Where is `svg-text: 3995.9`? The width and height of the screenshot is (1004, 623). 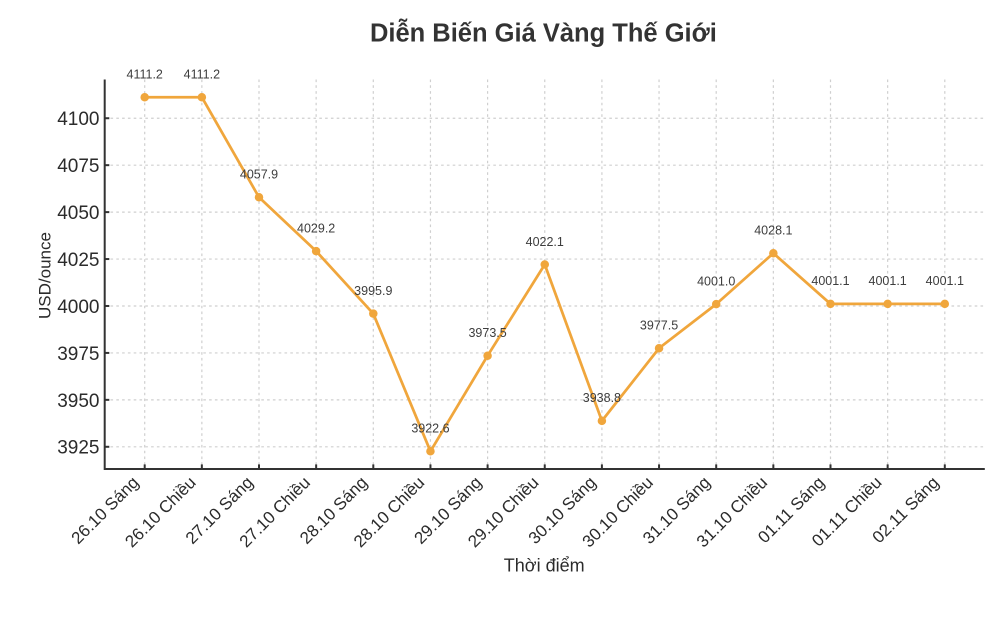 svg-text: 3995.9 is located at coordinates (373, 291).